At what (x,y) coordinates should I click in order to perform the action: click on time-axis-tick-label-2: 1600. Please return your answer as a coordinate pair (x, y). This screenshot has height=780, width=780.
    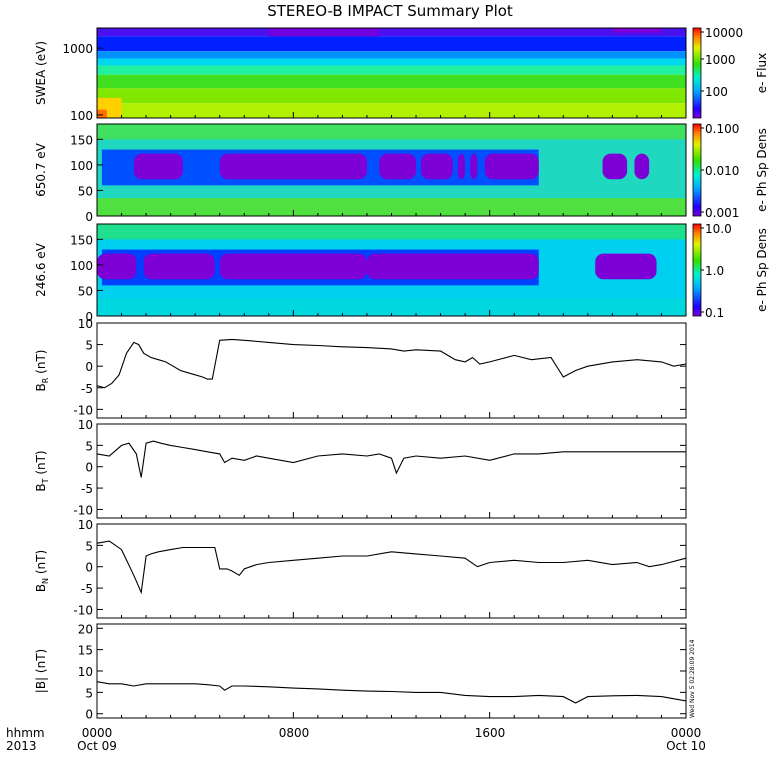
    Looking at the image, I should click on (490, 733).